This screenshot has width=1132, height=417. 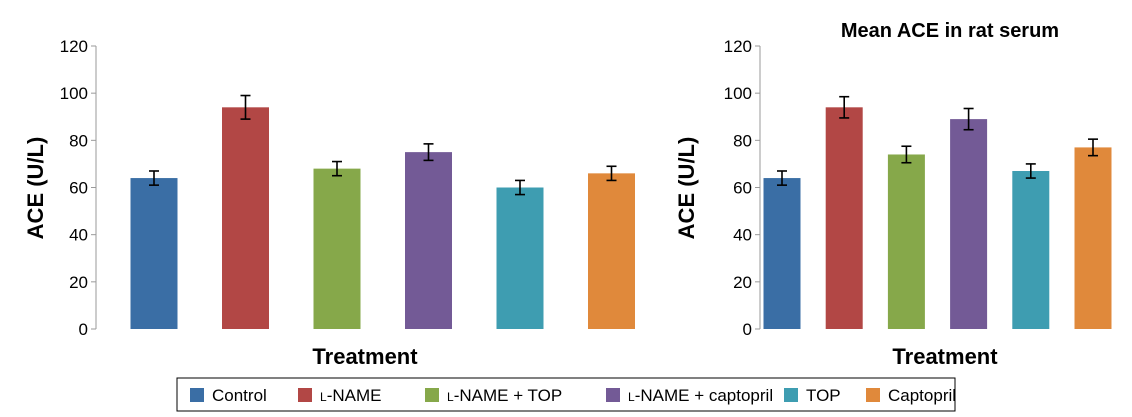 What do you see at coordinates (365, 356) in the screenshot?
I see `left-x-axis-title: Treatment` at bounding box center [365, 356].